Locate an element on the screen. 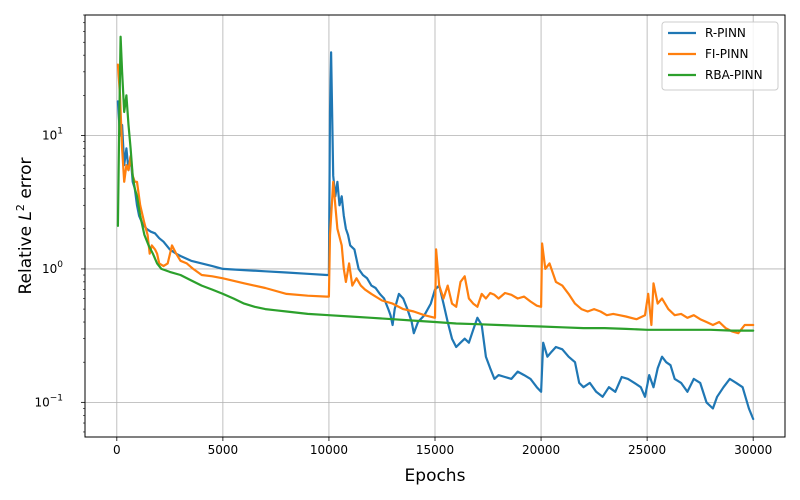 Image resolution: width=800 pixels, height=500 pixels. x-axis-label: Epochs is located at coordinates (435, 476).